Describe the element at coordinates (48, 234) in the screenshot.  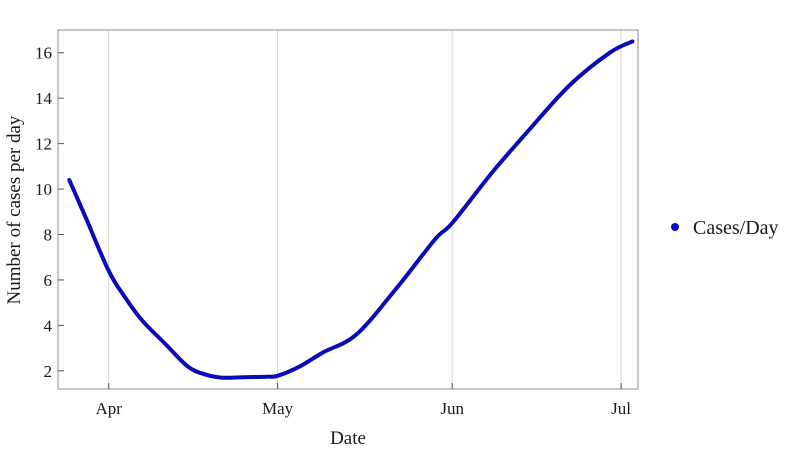
I see `y-tick-label: 8` at that location.